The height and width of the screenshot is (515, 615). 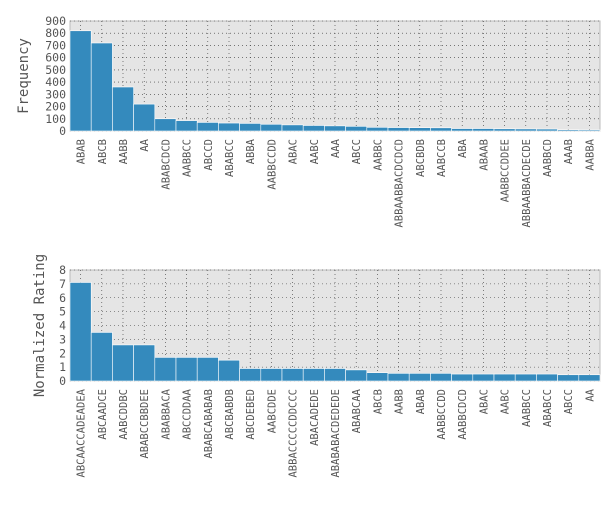 I want to click on x-tick-label: ABCB, so click(x=378, y=401).